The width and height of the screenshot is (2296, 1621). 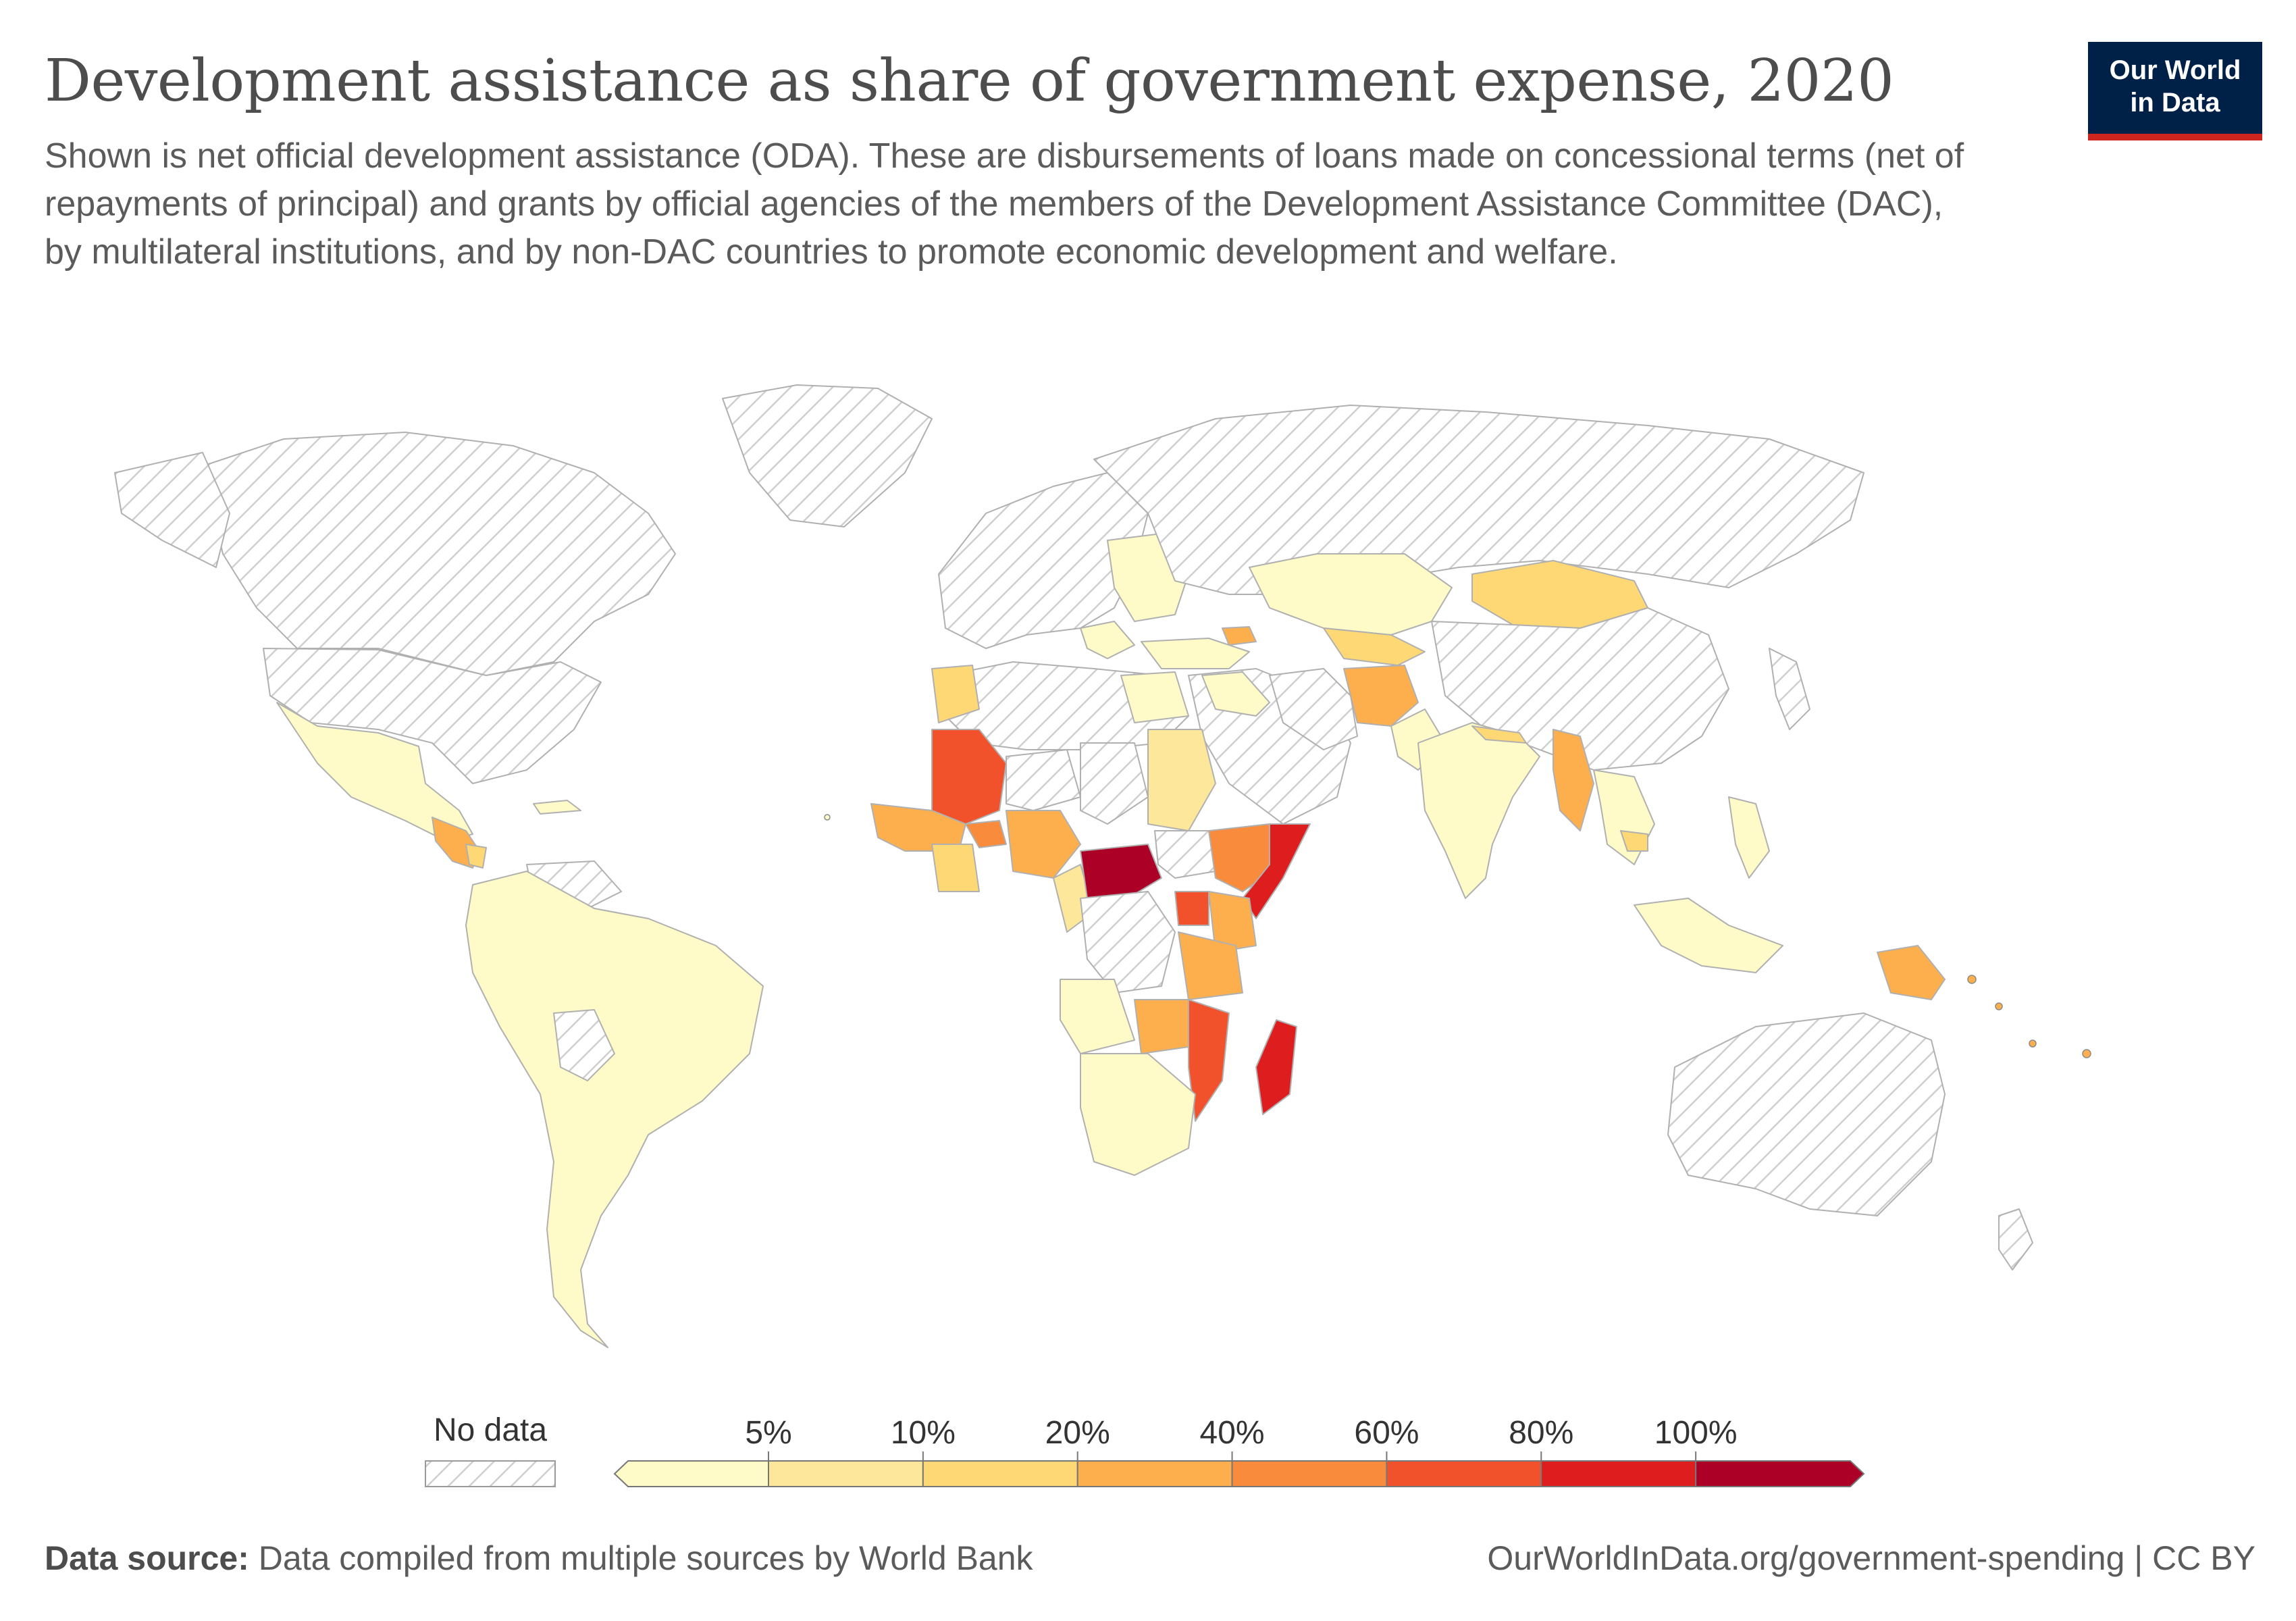 I want to click on region-bolivia, so click(x=584, y=1045).